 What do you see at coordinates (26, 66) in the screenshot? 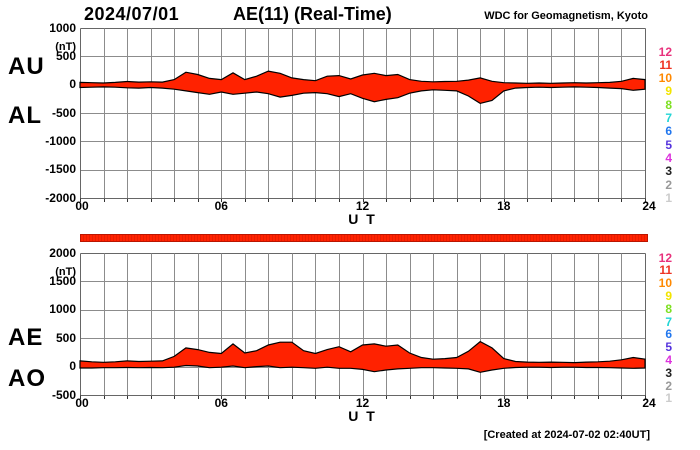
I see `label-au: AU` at bounding box center [26, 66].